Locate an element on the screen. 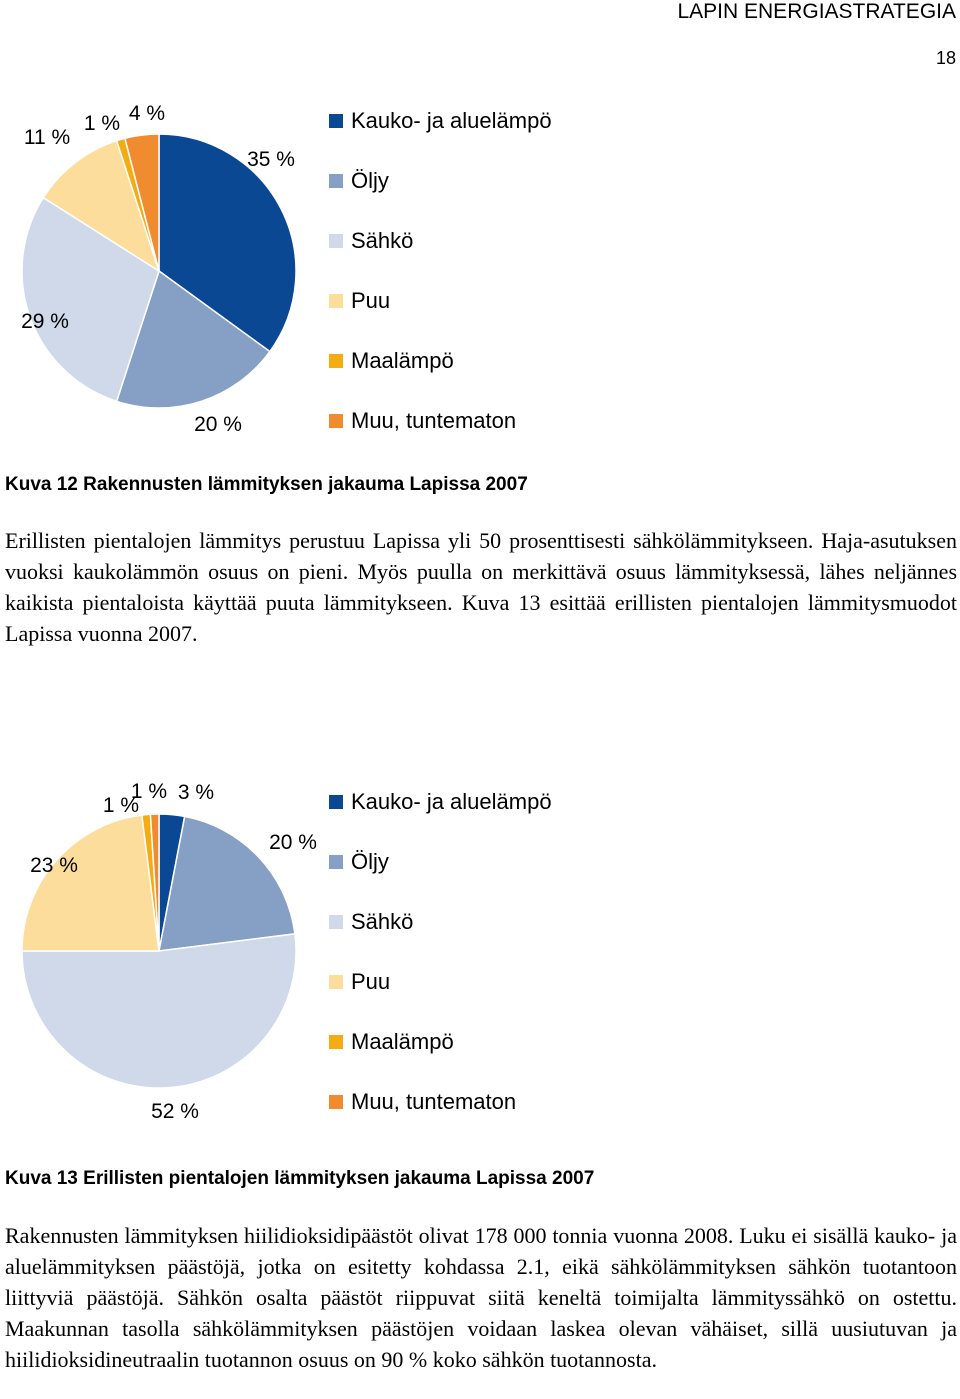 The height and width of the screenshot is (1399, 960). pie-chart-building-heating: 35 % 20 % 29 % 11 % 1 % 4 % is located at coordinates (159, 269).